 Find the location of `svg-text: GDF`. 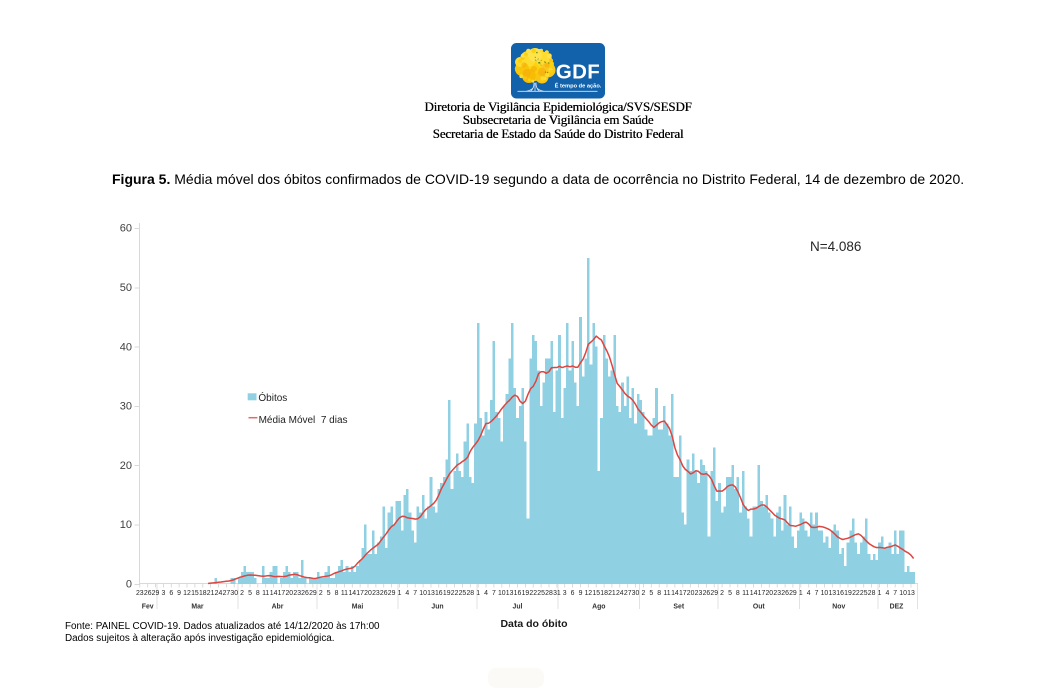

svg-text: GDF is located at coordinates (578, 72).